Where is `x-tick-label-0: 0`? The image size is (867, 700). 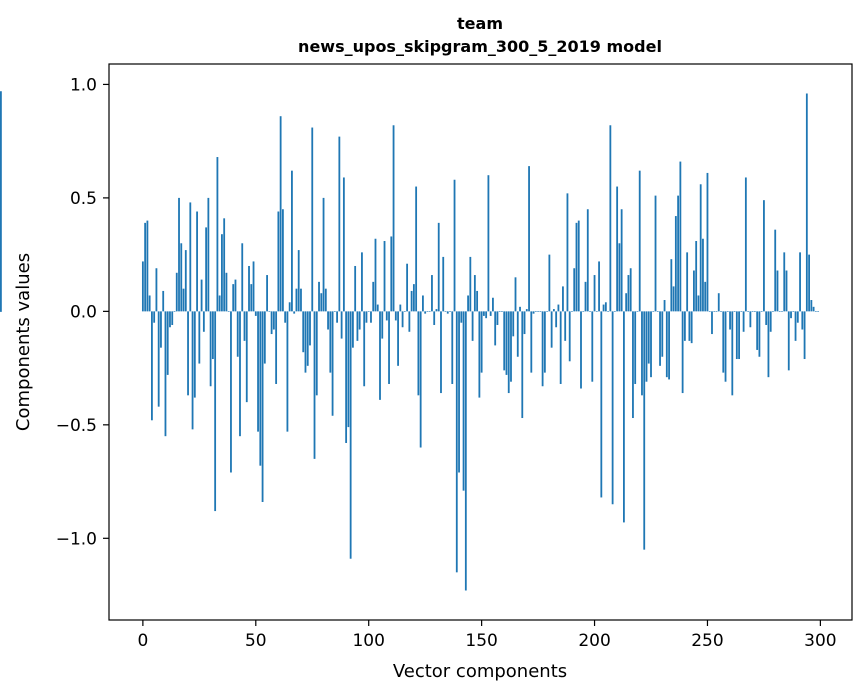
x-tick-label-0: 0 is located at coordinates (142, 641).